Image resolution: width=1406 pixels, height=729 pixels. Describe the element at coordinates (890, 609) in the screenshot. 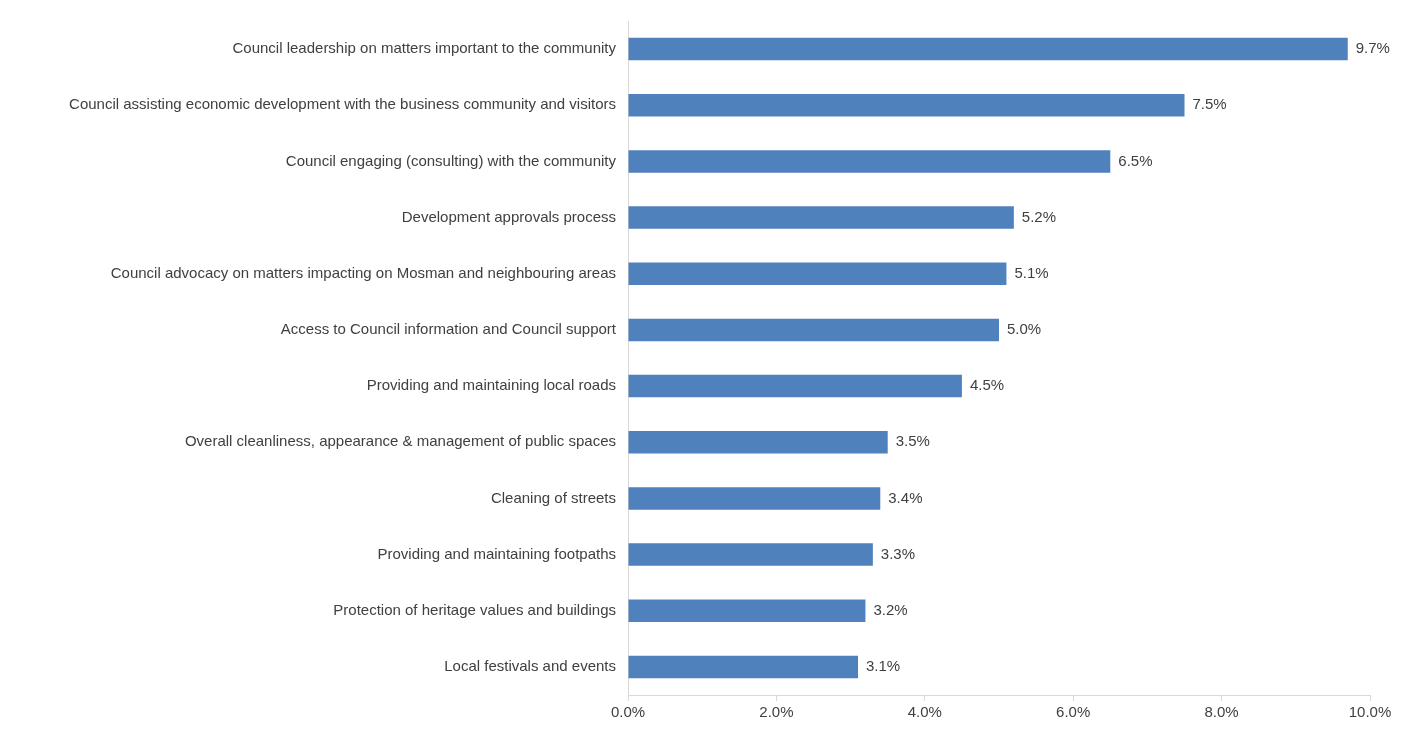

I see `data-label: 3.2%` at that location.